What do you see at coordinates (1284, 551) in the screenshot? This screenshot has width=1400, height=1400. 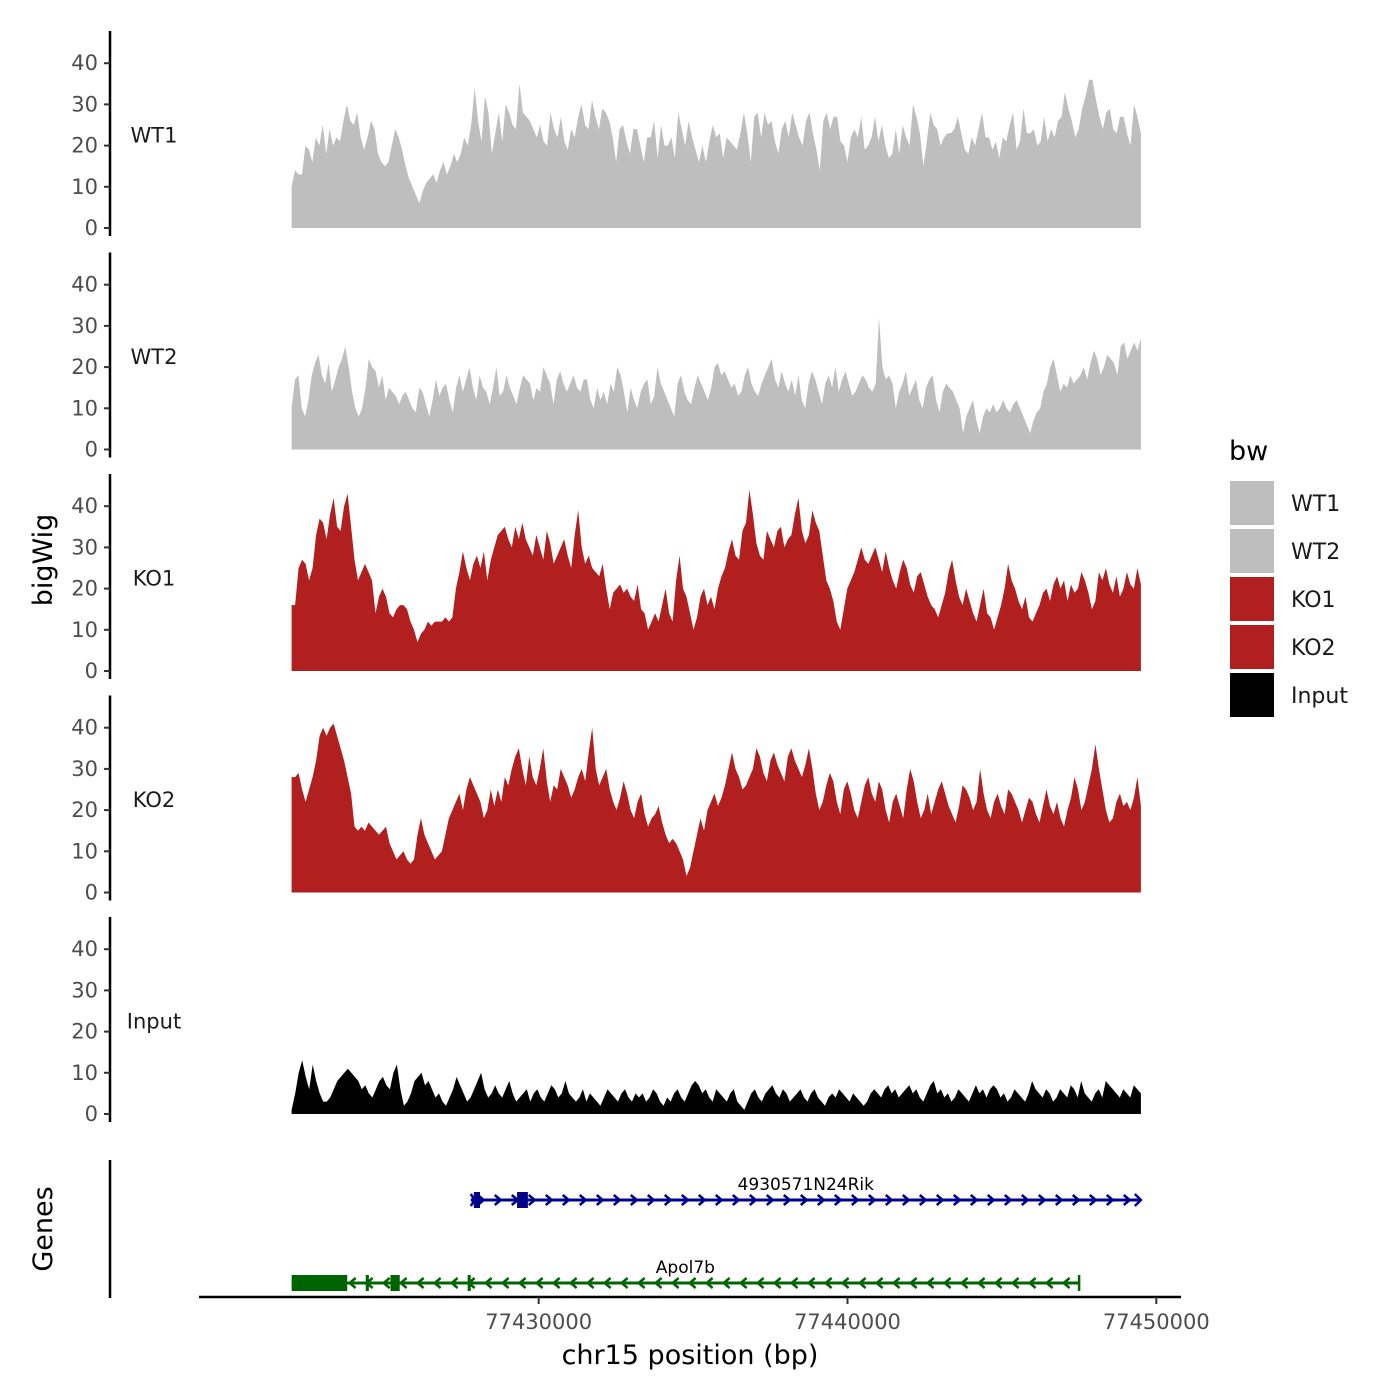 I see `legend-item-wt2: WT2` at bounding box center [1284, 551].